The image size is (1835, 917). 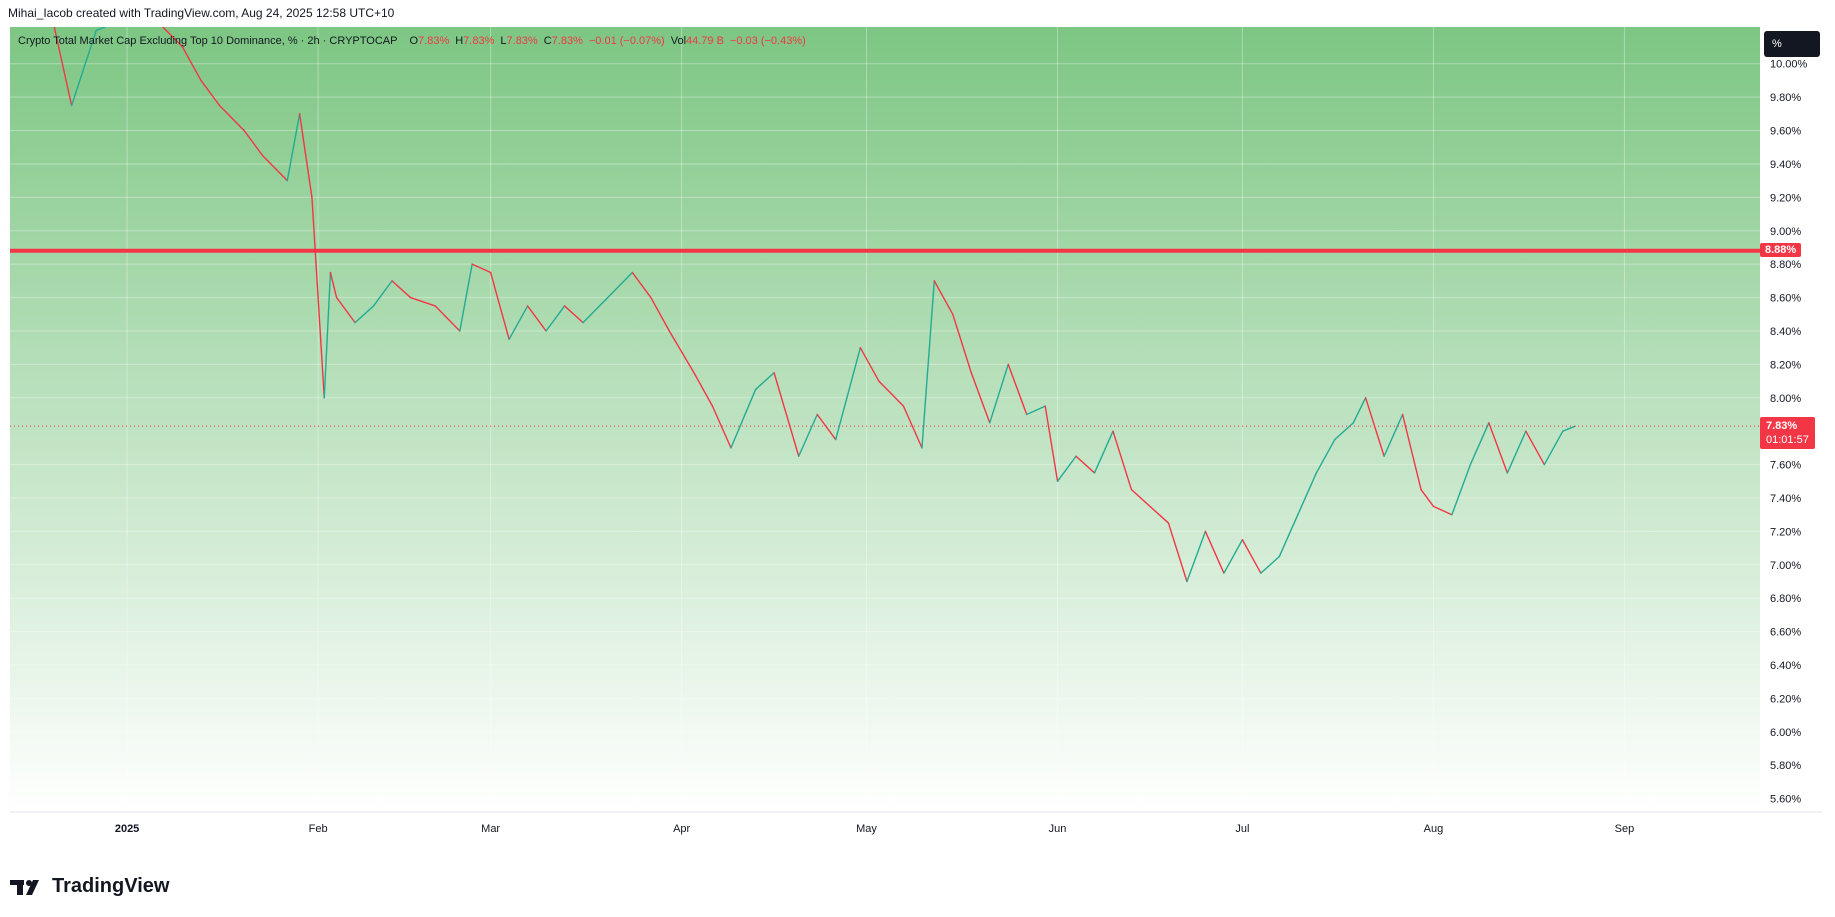 What do you see at coordinates (1434, 829) in the screenshot?
I see `time-axis-label: Aug` at bounding box center [1434, 829].